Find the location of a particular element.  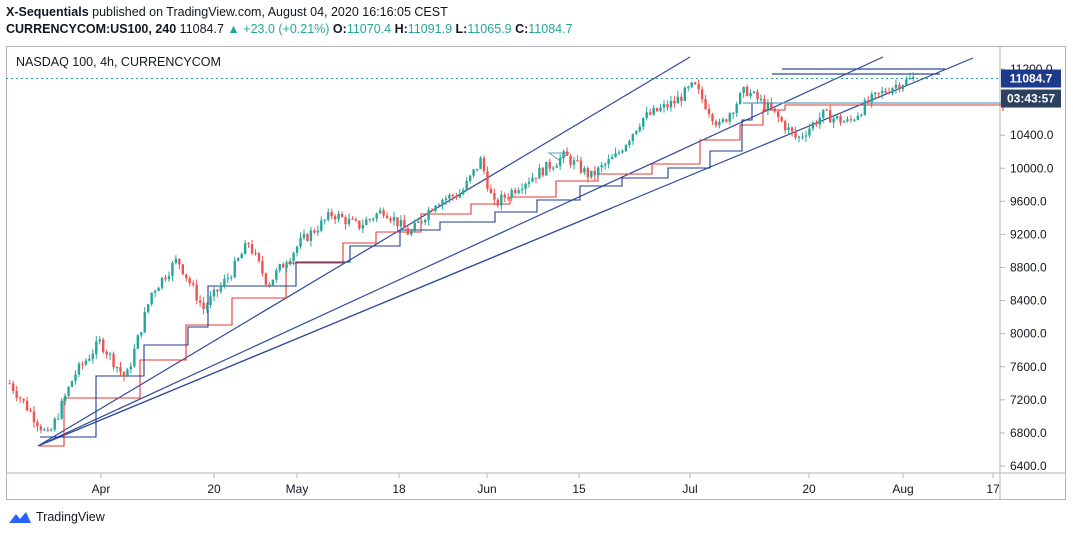

low-label: L: is located at coordinates (461, 29).